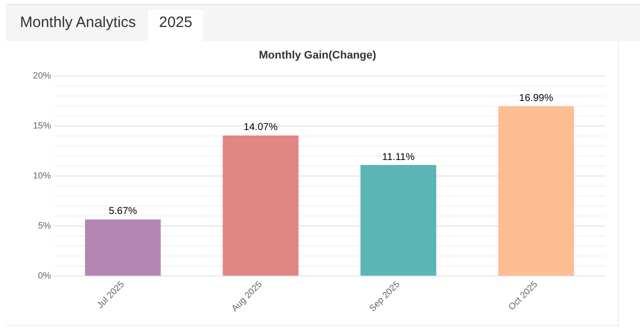  What do you see at coordinates (398, 157) in the screenshot?
I see `data-label: 11.11%` at bounding box center [398, 157].